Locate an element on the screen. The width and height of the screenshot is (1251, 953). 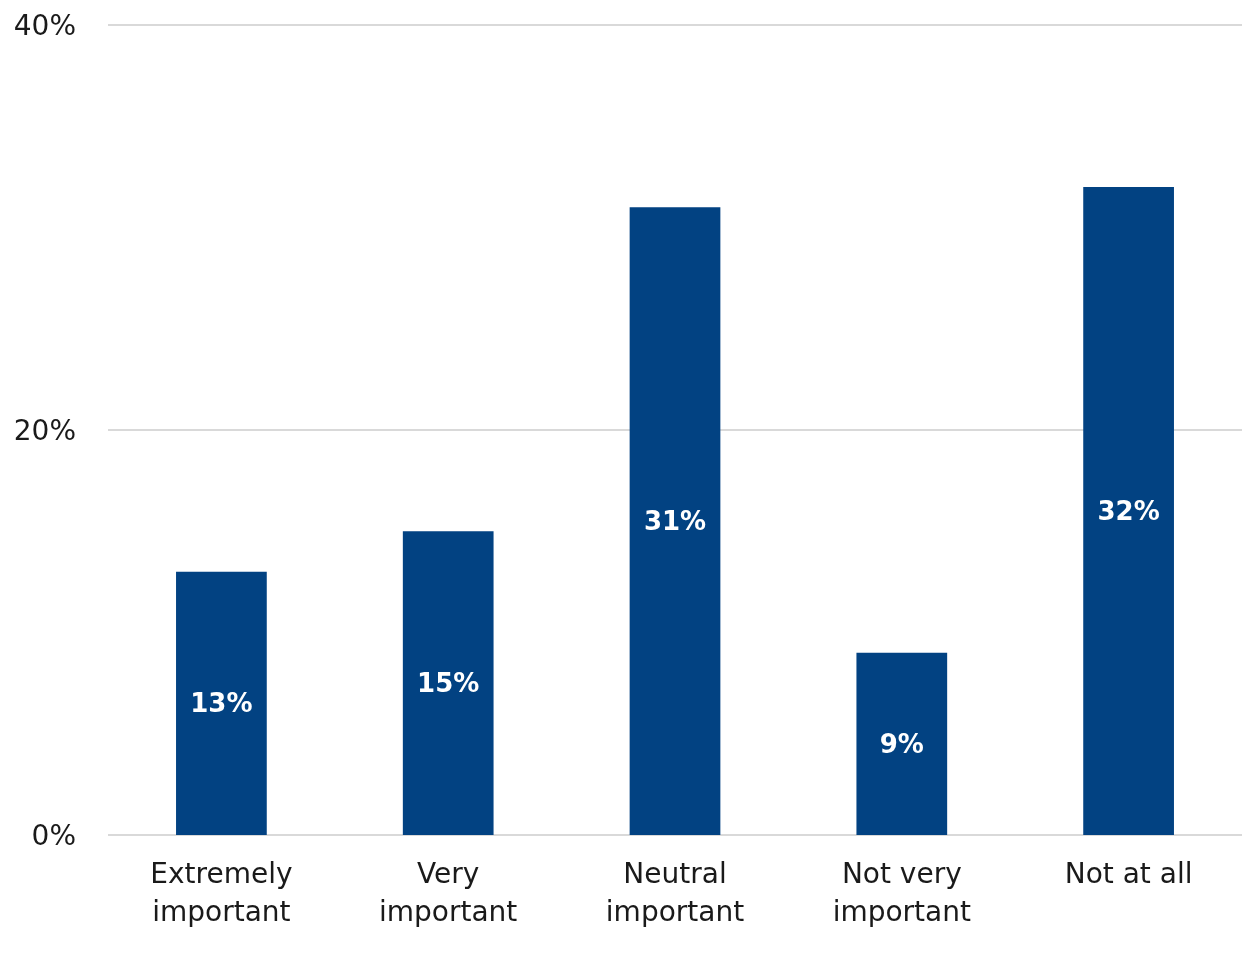
y-tick-label: 20% is located at coordinates (44, 430).